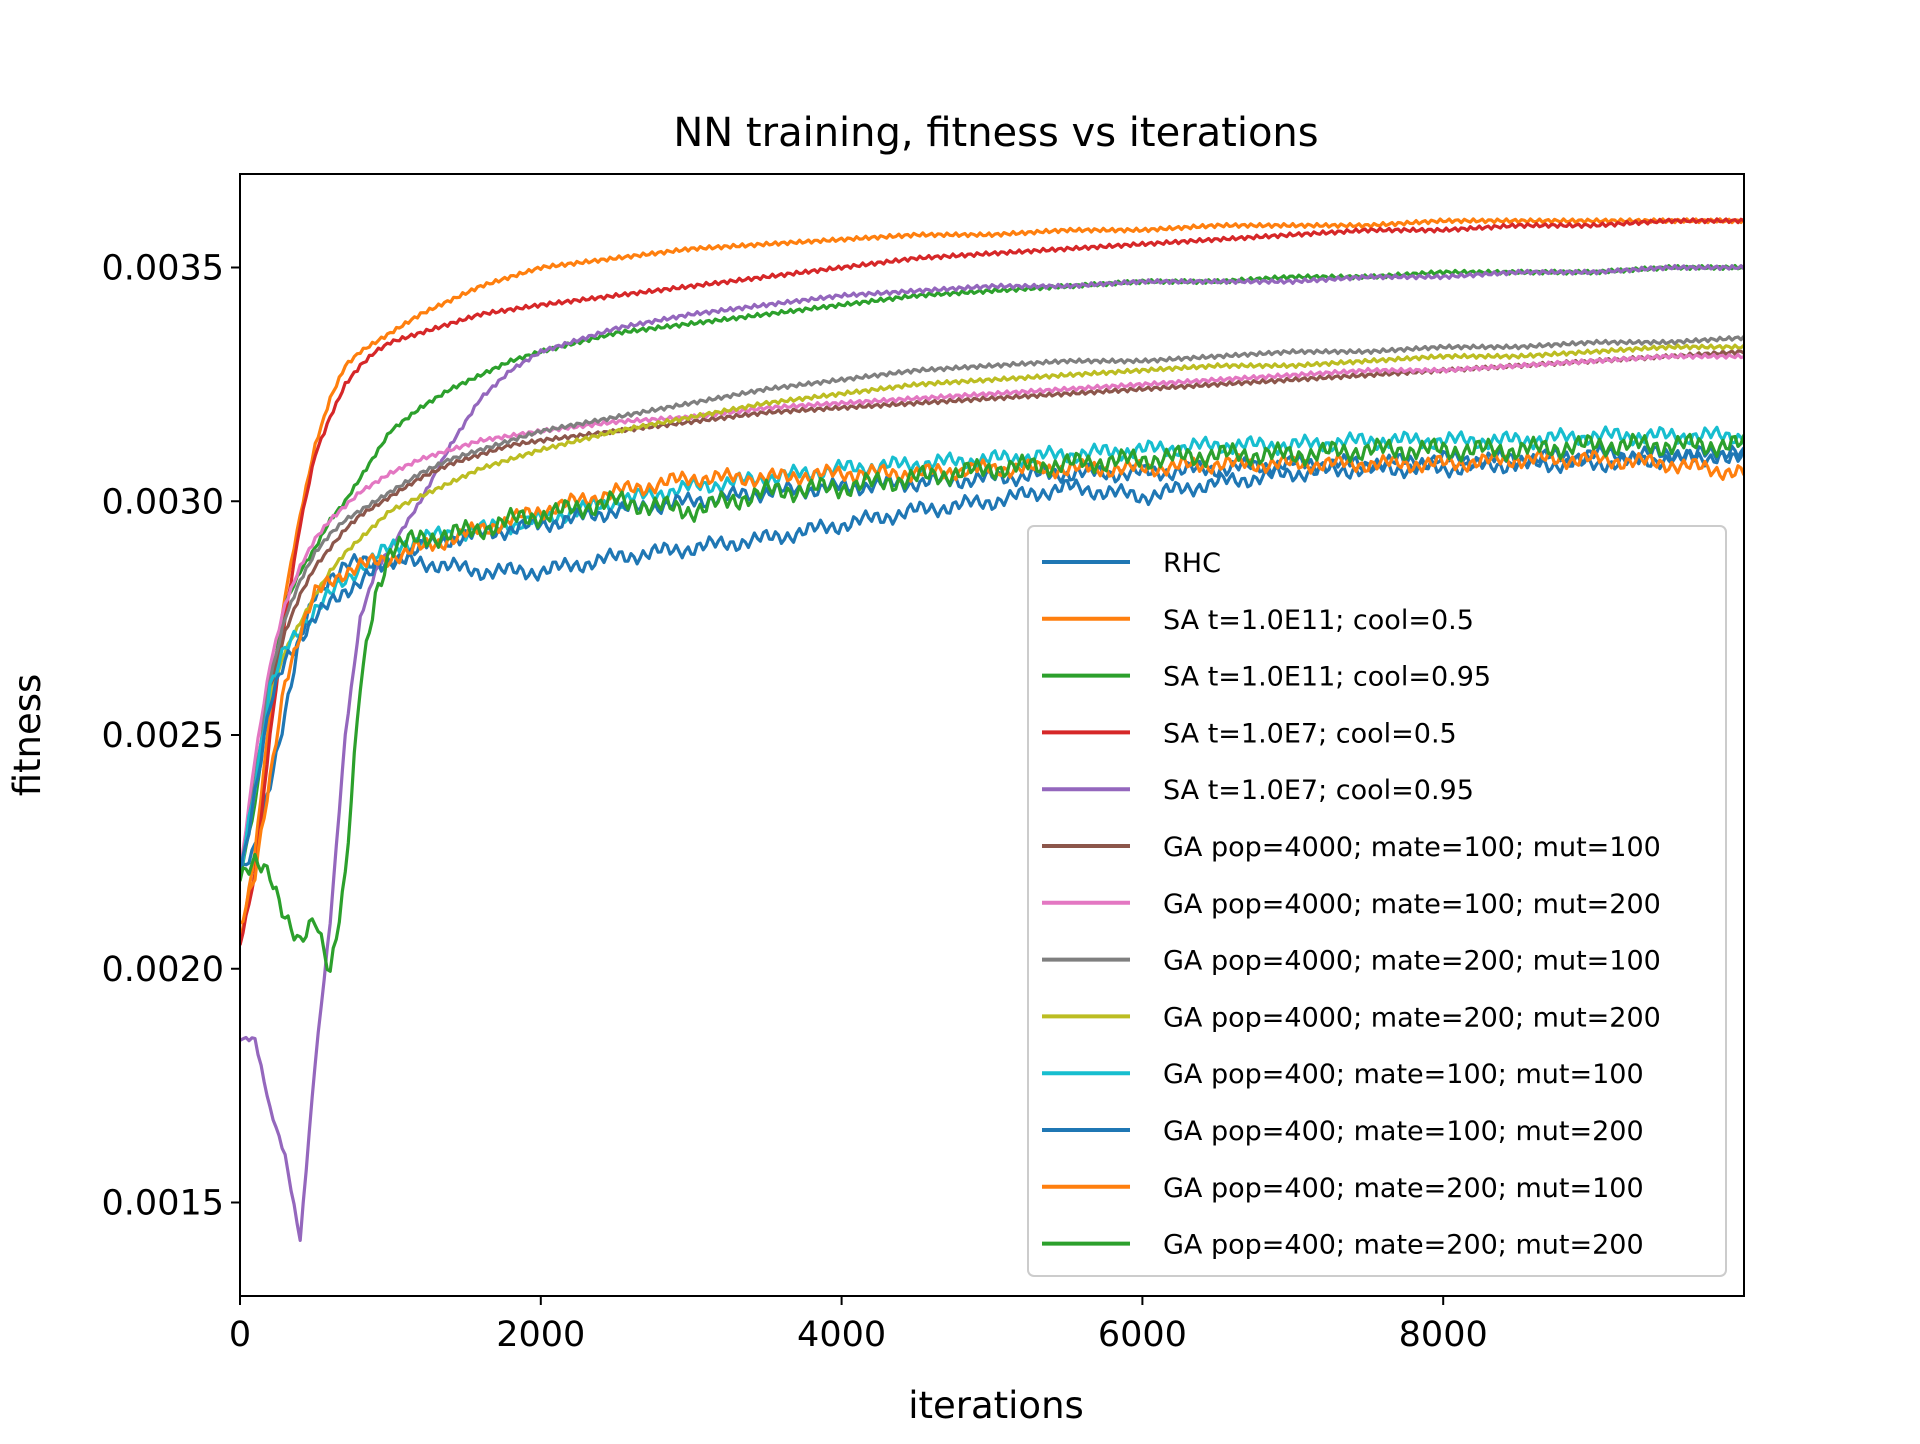 The width and height of the screenshot is (1920, 1444). I want to click on legend-label: RHC, so click(1192, 563).